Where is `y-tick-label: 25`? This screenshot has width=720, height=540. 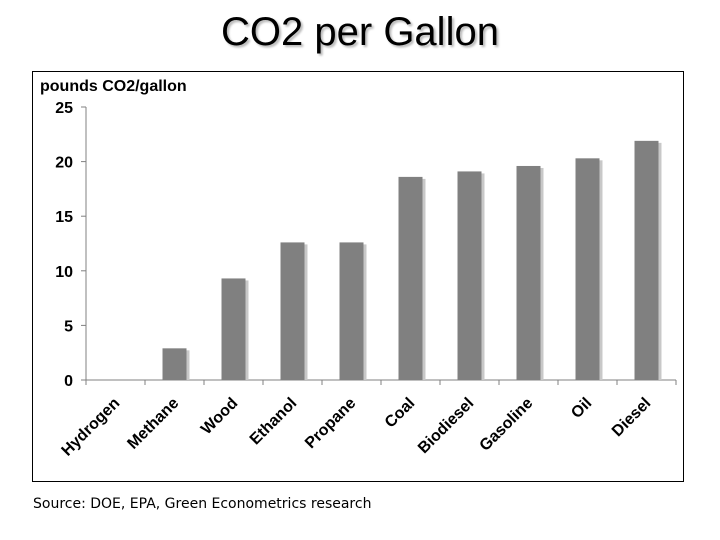
y-tick-label: 25 is located at coordinates (64, 108).